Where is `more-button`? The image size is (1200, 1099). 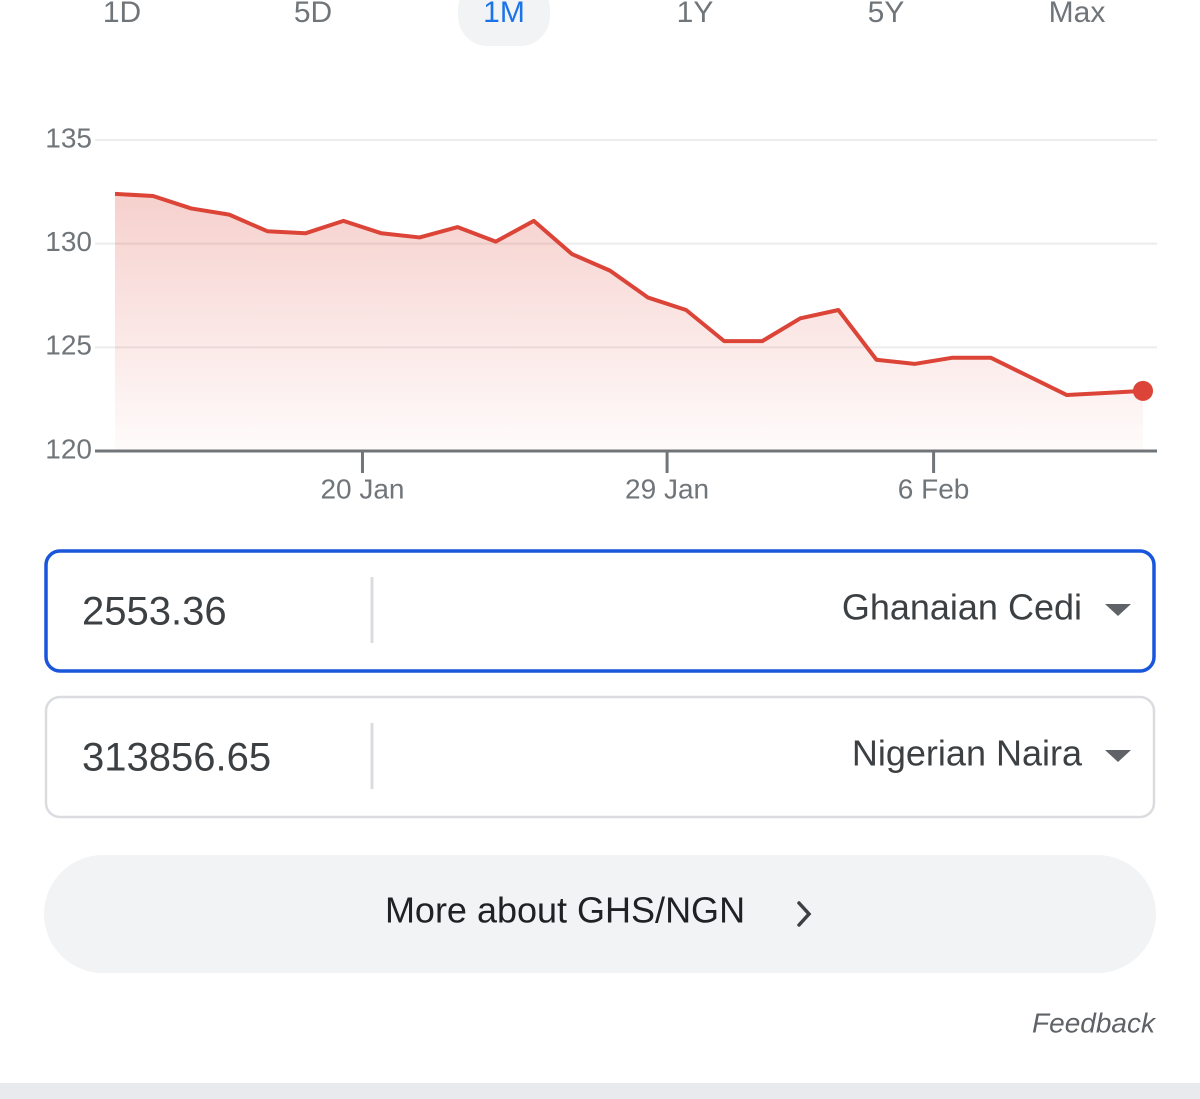
more-button is located at coordinates (600, 914).